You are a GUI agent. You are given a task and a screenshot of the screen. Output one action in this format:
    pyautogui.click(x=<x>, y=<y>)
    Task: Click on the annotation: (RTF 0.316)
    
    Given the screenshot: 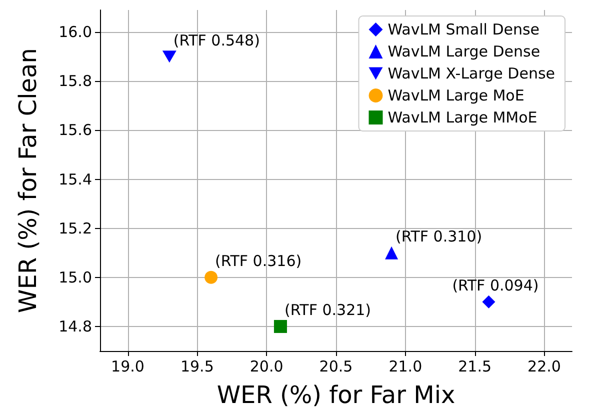 What is the action you would take?
    pyautogui.click(x=258, y=261)
    